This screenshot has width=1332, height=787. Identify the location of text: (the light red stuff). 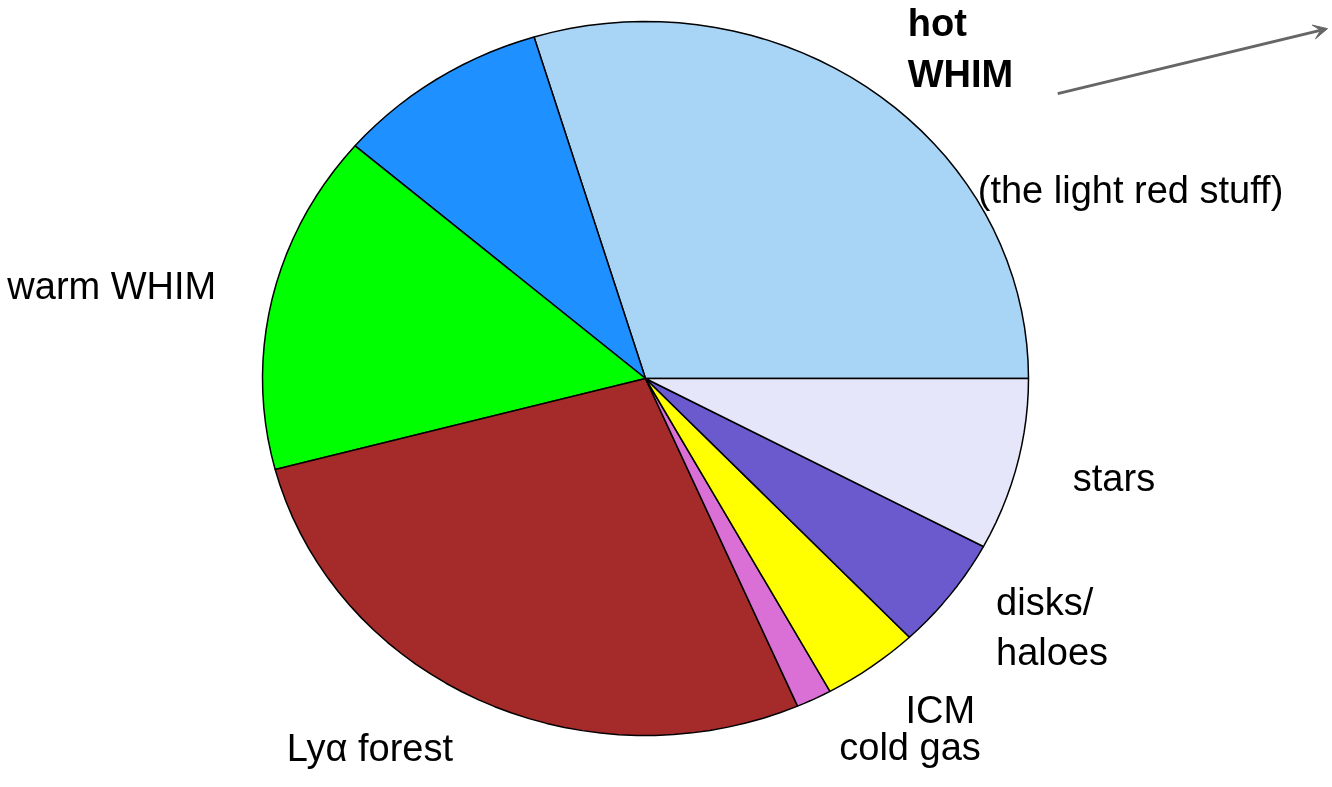
(1130, 189).